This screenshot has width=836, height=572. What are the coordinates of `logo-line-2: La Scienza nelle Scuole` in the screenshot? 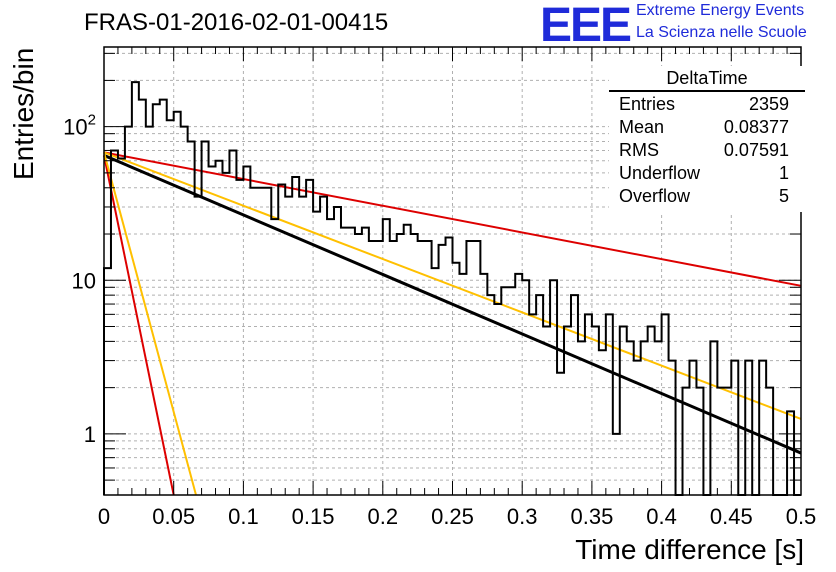 It's located at (721, 32).